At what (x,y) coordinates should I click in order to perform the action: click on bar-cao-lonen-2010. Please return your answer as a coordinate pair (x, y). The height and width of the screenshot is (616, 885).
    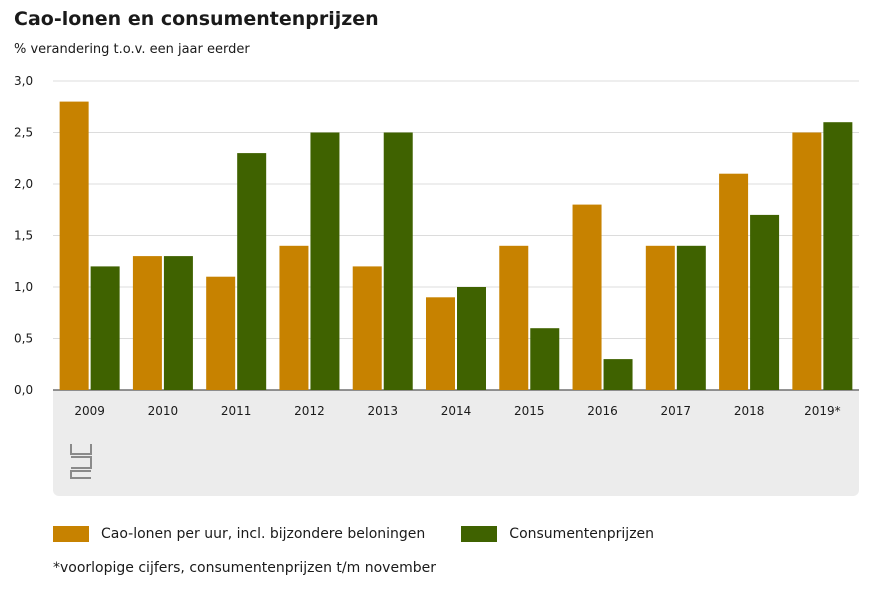
    Looking at the image, I should click on (147, 323).